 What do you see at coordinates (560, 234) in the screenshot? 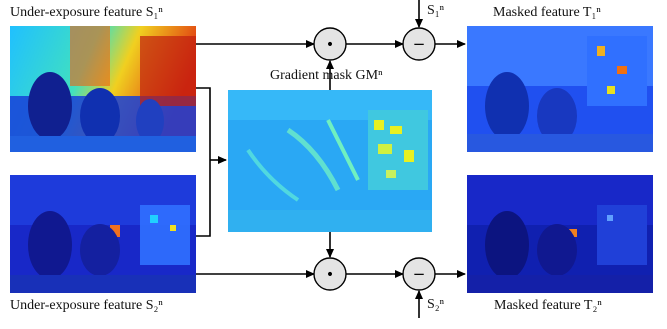
I see `masked-feature-t2-image` at bounding box center [560, 234].